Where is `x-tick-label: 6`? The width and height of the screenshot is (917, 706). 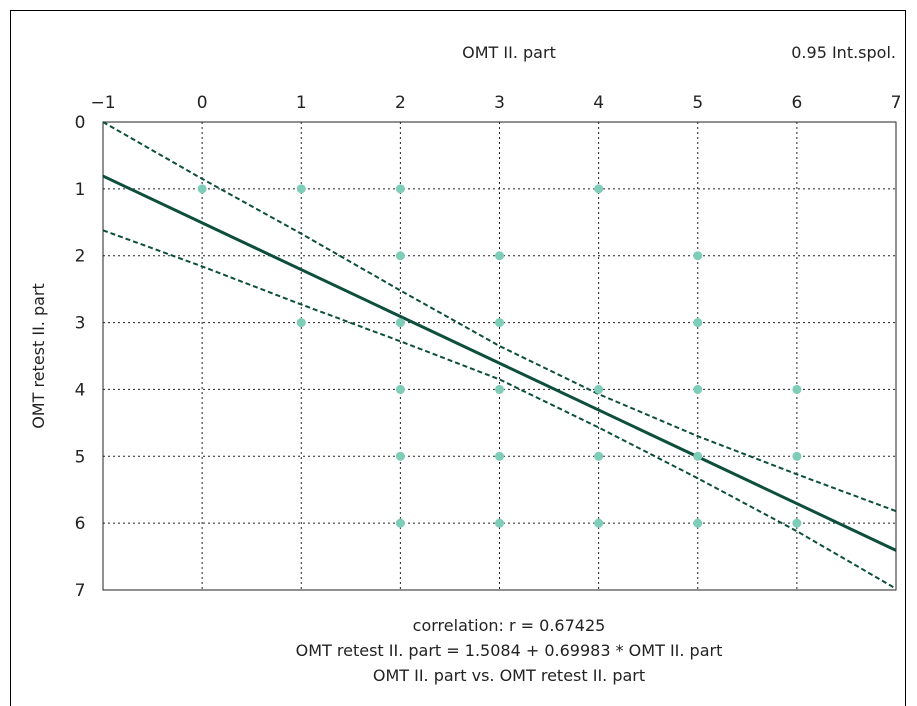
x-tick-label: 6 is located at coordinates (796, 103).